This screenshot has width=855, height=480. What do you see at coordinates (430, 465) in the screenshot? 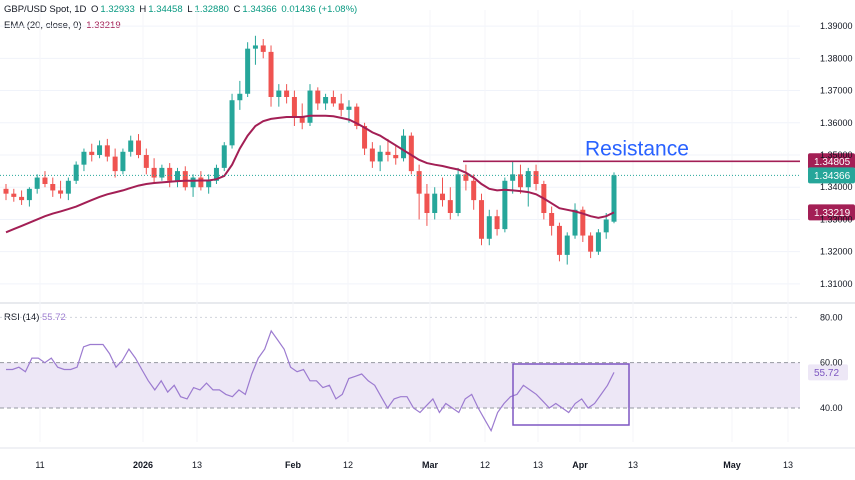
I see `time-tick-label: Mar` at bounding box center [430, 465].